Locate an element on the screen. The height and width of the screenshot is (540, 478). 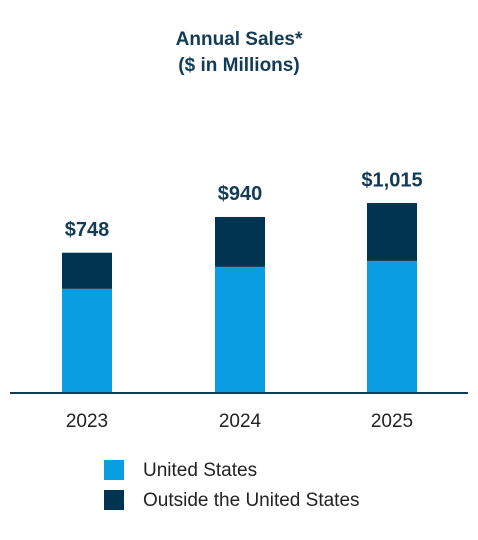
chart-subtitle: ($ in Millions) is located at coordinates (238, 65).